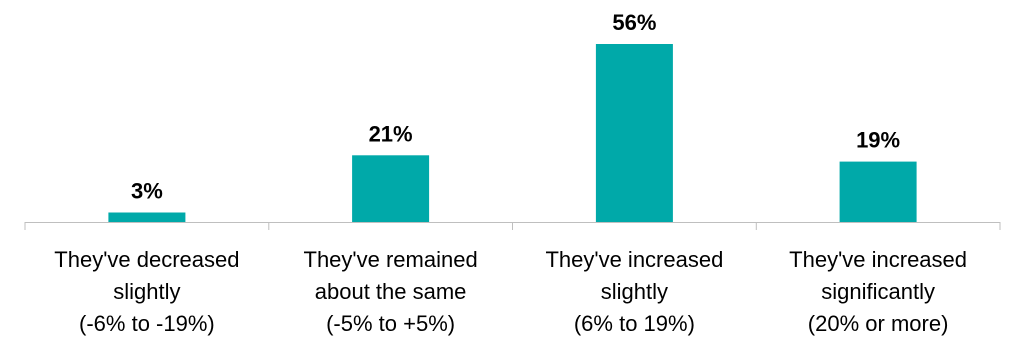 Image resolution: width=1013 pixels, height=348 pixels. What do you see at coordinates (634, 323) in the screenshot?
I see `category-label-line: (6% to 19%)` at bounding box center [634, 323].